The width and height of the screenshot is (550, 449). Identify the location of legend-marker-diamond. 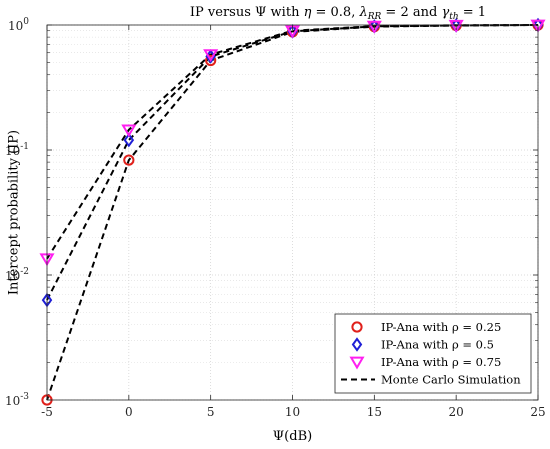
(357, 344).